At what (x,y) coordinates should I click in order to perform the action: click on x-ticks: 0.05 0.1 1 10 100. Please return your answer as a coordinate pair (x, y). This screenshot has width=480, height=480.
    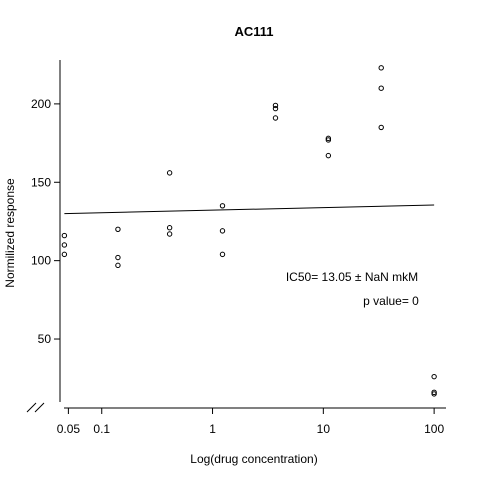
    Looking at the image, I should click on (250, 422).